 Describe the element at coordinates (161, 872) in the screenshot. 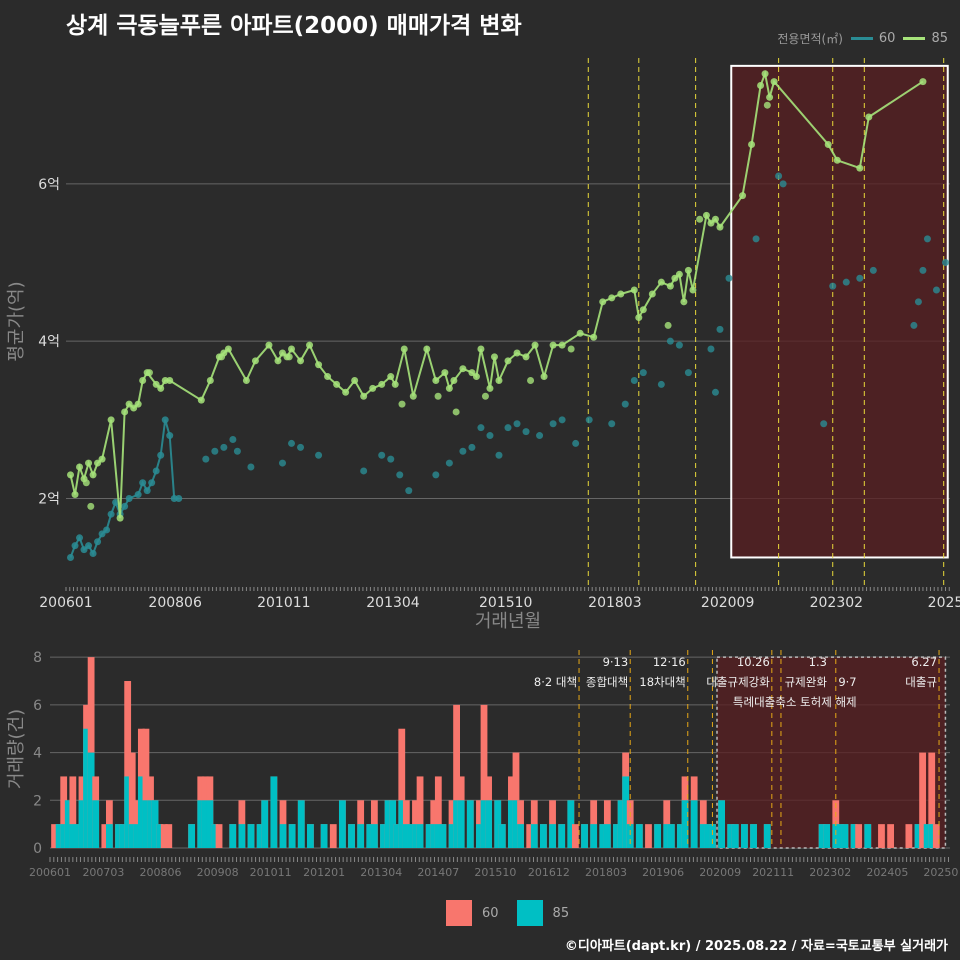

I see `x-tick-label: 200806` at that location.